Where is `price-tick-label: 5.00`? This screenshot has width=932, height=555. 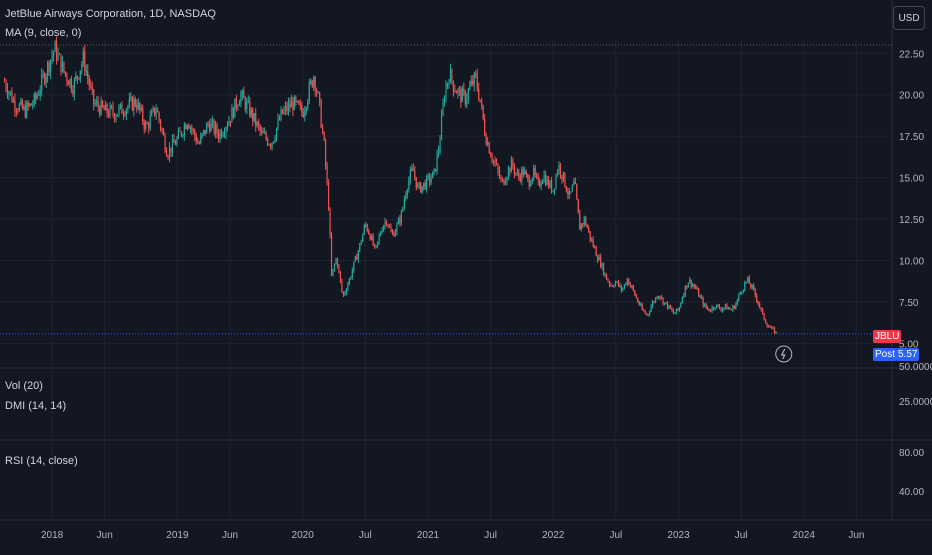 price-tick-label: 5.00 is located at coordinates (909, 344).